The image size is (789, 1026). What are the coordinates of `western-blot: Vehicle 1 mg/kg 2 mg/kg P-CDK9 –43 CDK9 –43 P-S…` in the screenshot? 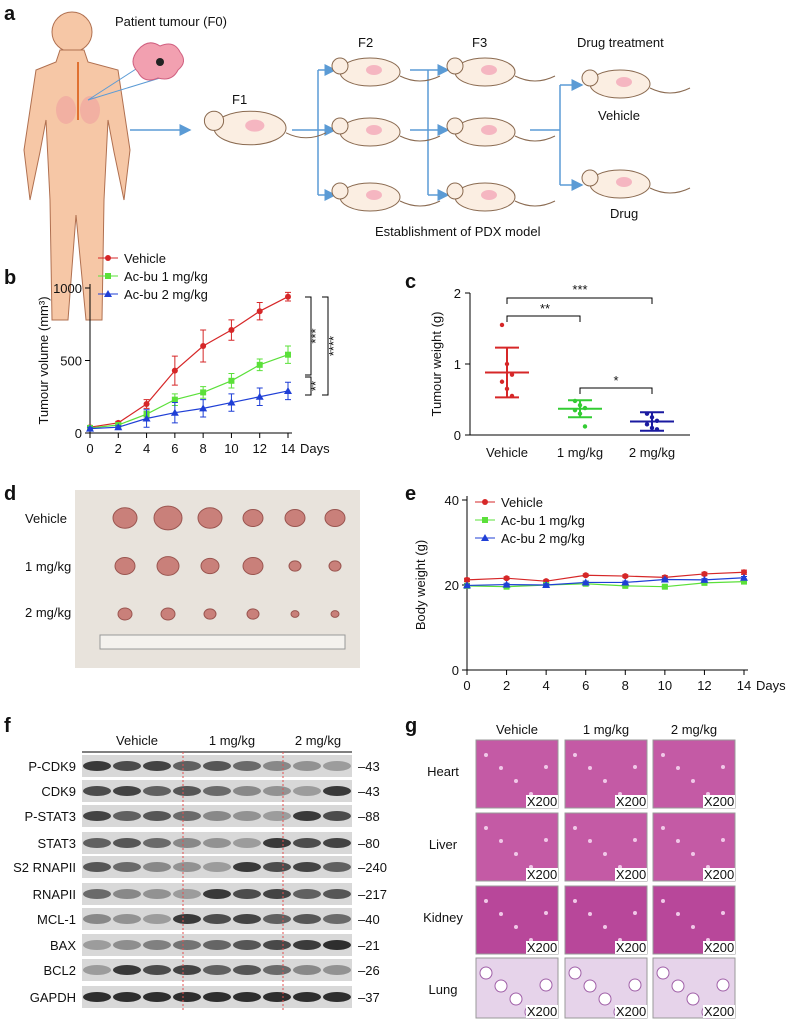 It's located at (200, 871).